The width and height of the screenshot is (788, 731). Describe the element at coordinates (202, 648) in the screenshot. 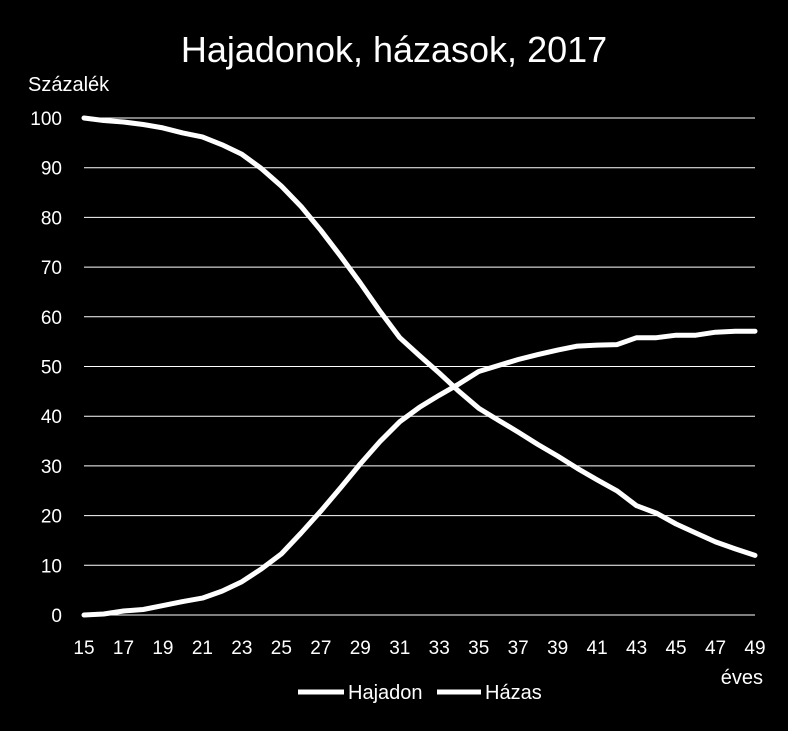

I see `x-tick-label: 21` at that location.